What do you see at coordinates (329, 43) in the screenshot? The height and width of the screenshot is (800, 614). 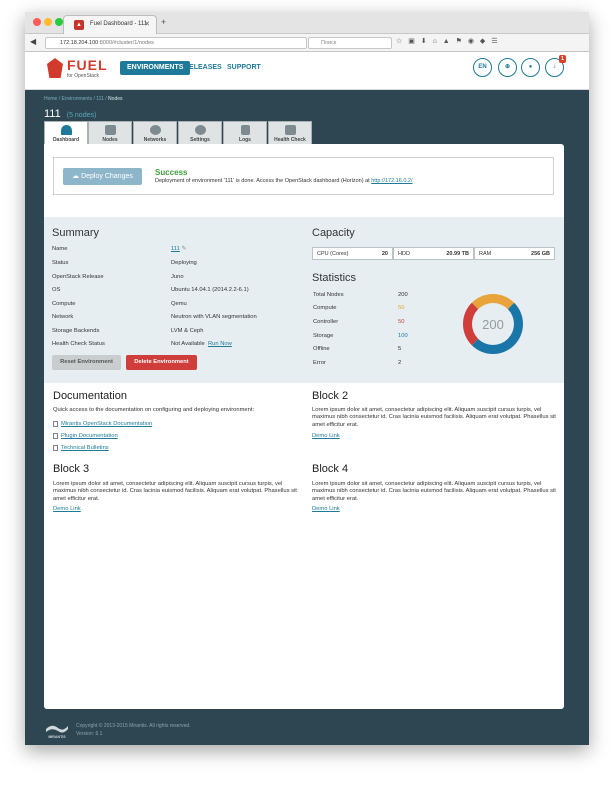 I see `search-placeholder: Поиск` at bounding box center [329, 43].